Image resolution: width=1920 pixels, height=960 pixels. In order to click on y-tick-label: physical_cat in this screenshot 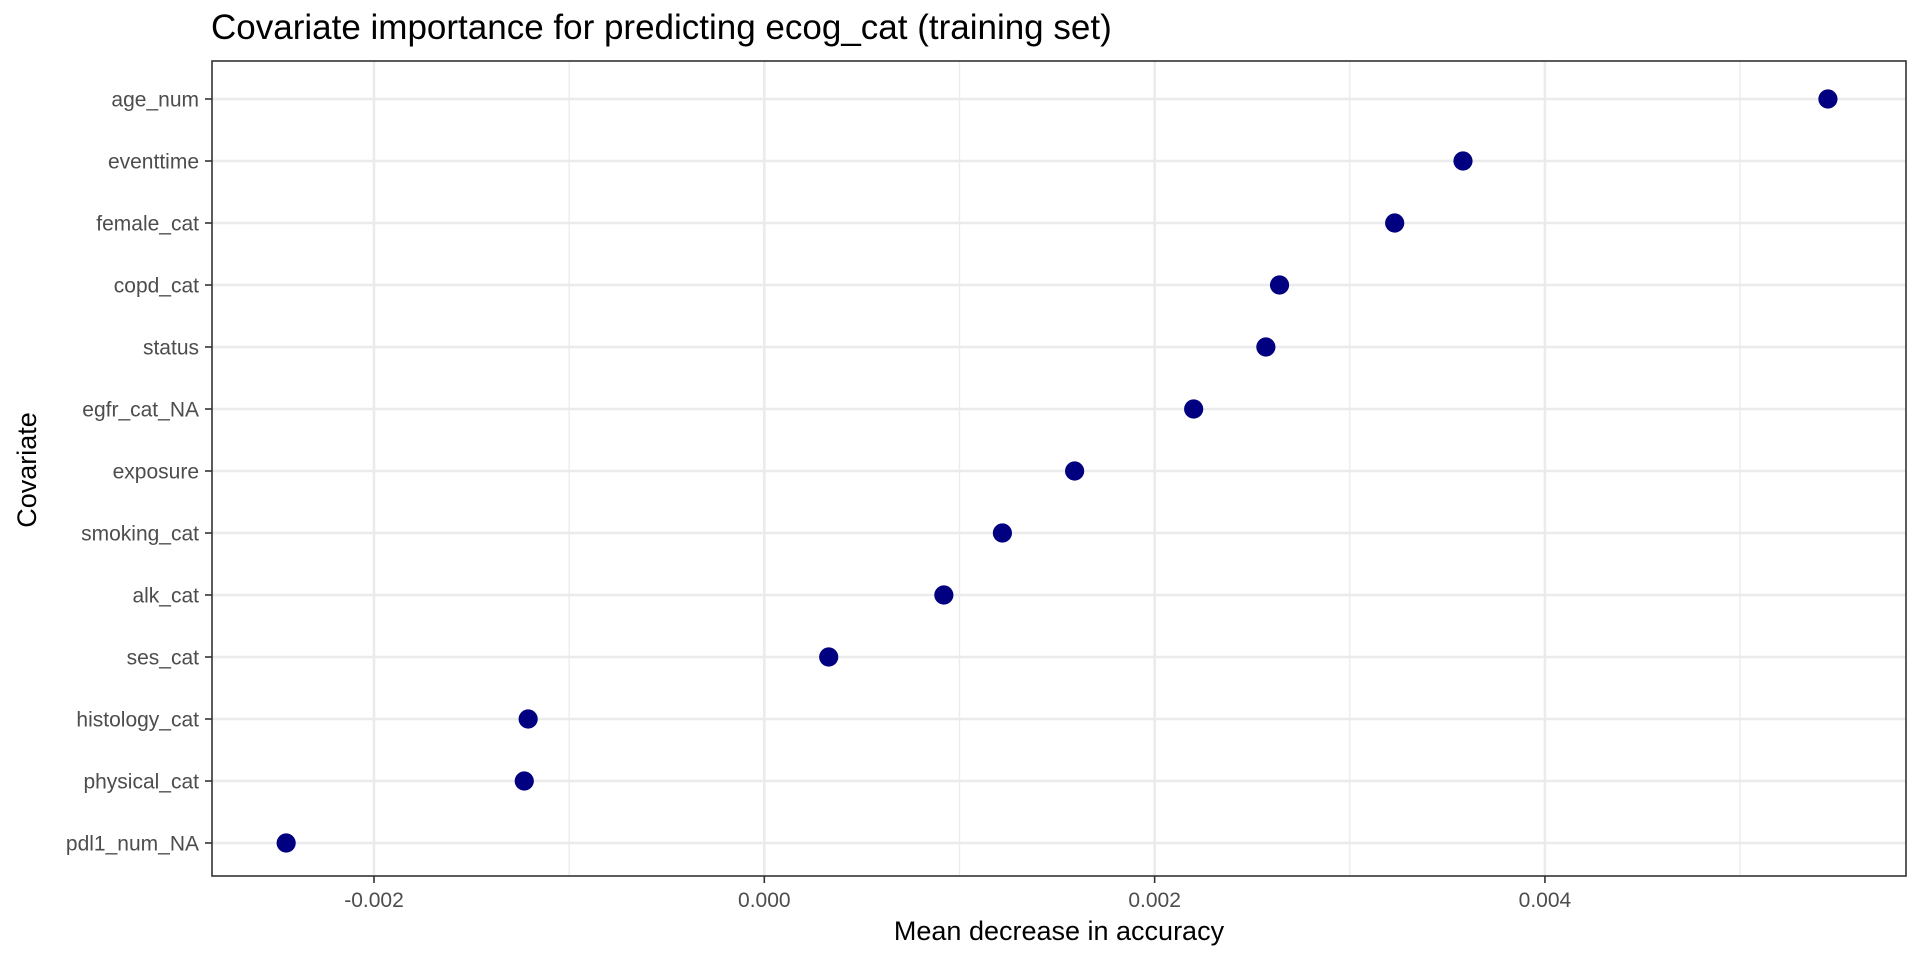, I will do `click(141, 782)`.